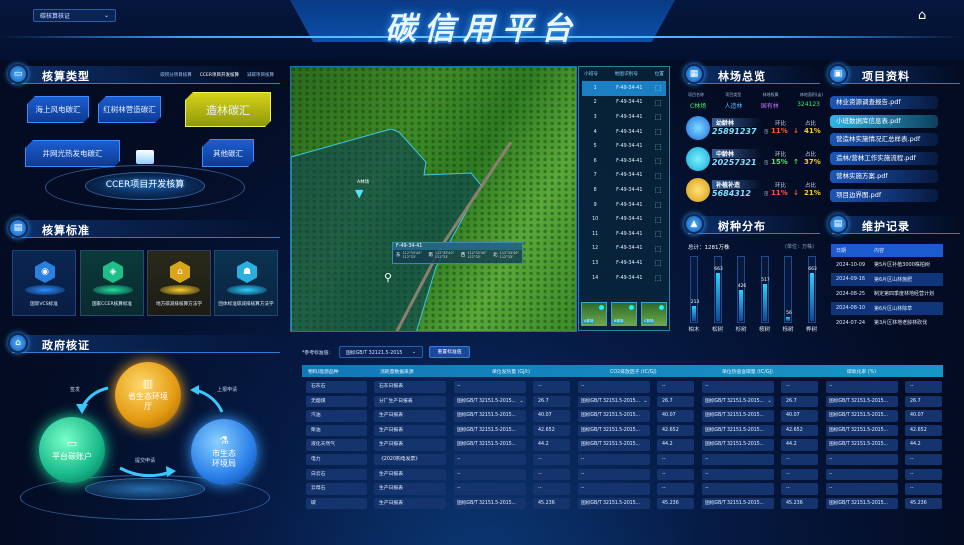  What do you see at coordinates (388, 277) in the screenshot?
I see `map-marker-icon: ⚲` at bounding box center [388, 277].